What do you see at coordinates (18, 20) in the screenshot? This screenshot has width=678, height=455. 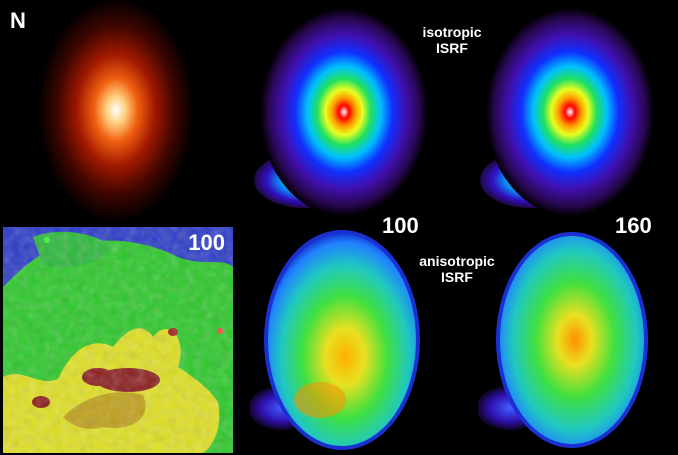 I see `orientation-label: N` at bounding box center [18, 20].